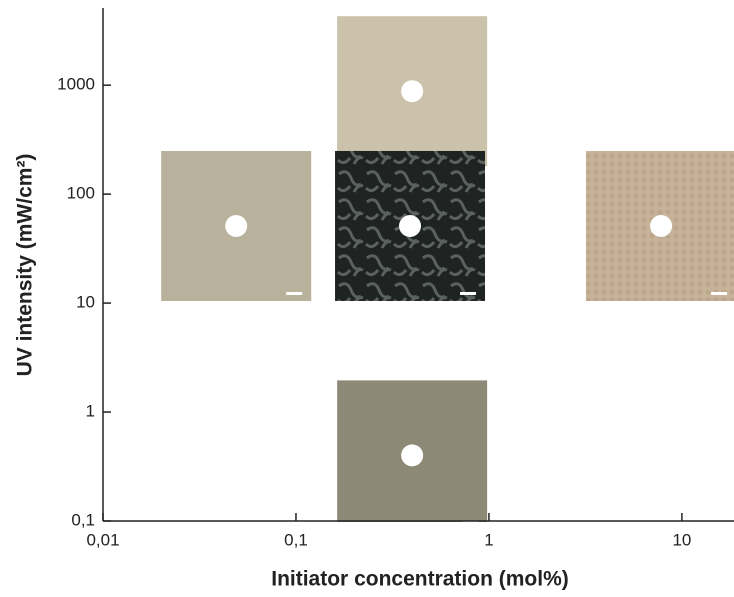 This screenshot has height=597, width=734. I want to click on y-tick-label: 1, so click(90, 411).